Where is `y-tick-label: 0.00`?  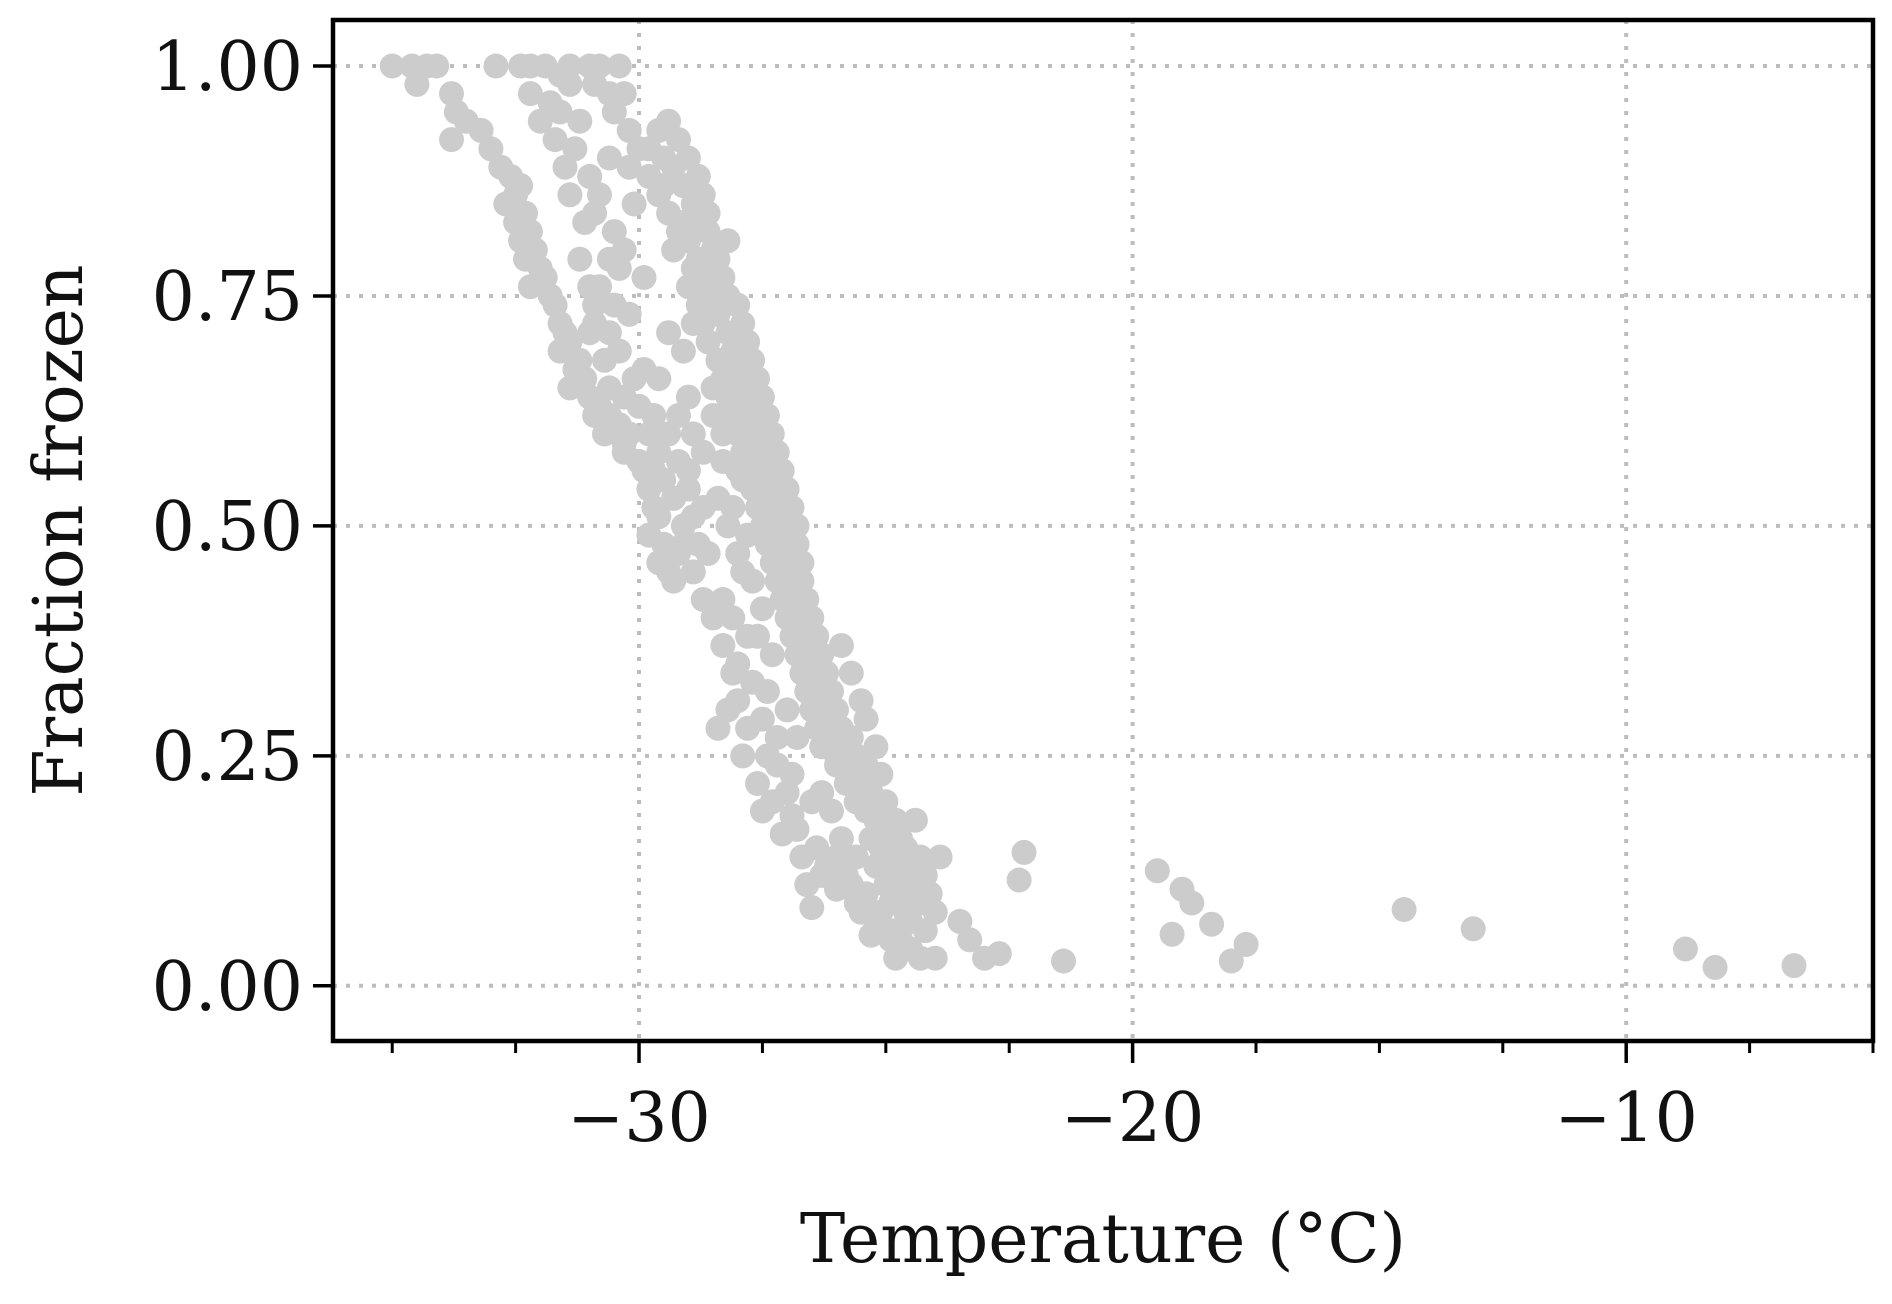
y-tick-label: 0.00 is located at coordinates (227, 987).